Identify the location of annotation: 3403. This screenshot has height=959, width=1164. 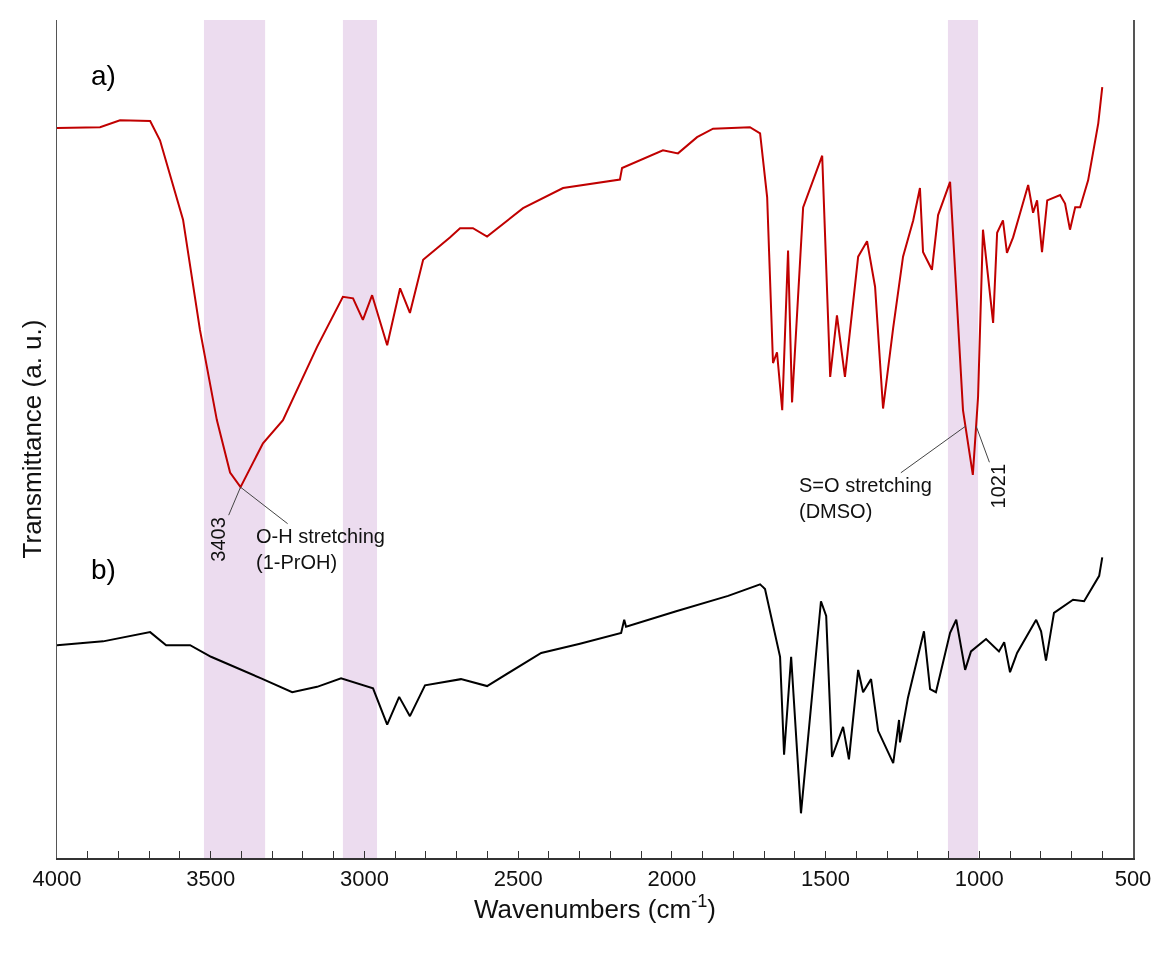
(218, 539).